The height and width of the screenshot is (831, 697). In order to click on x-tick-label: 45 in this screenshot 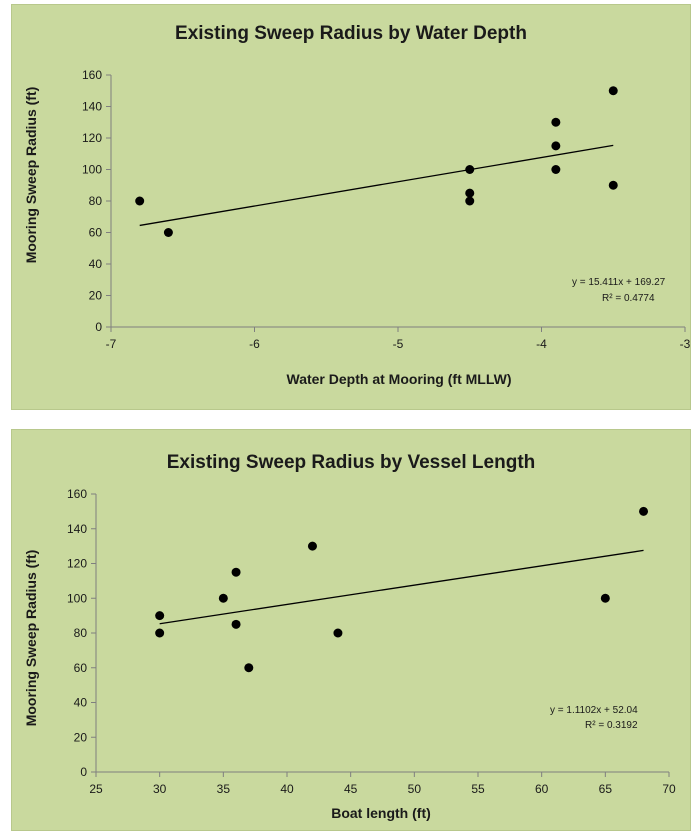, I will do `click(351, 789)`.